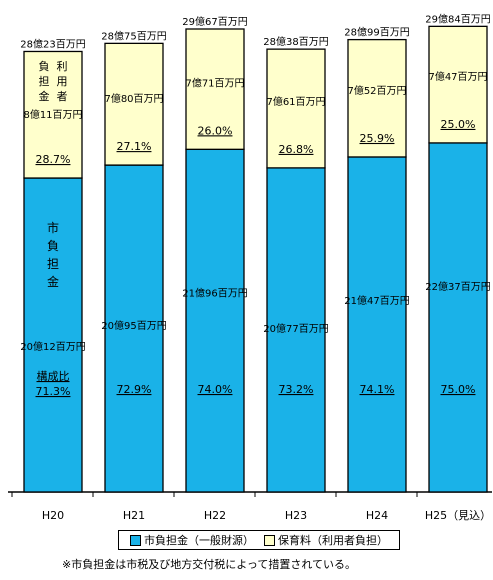  I want to click on blue-annotation-char-1: 負, so click(53, 246).